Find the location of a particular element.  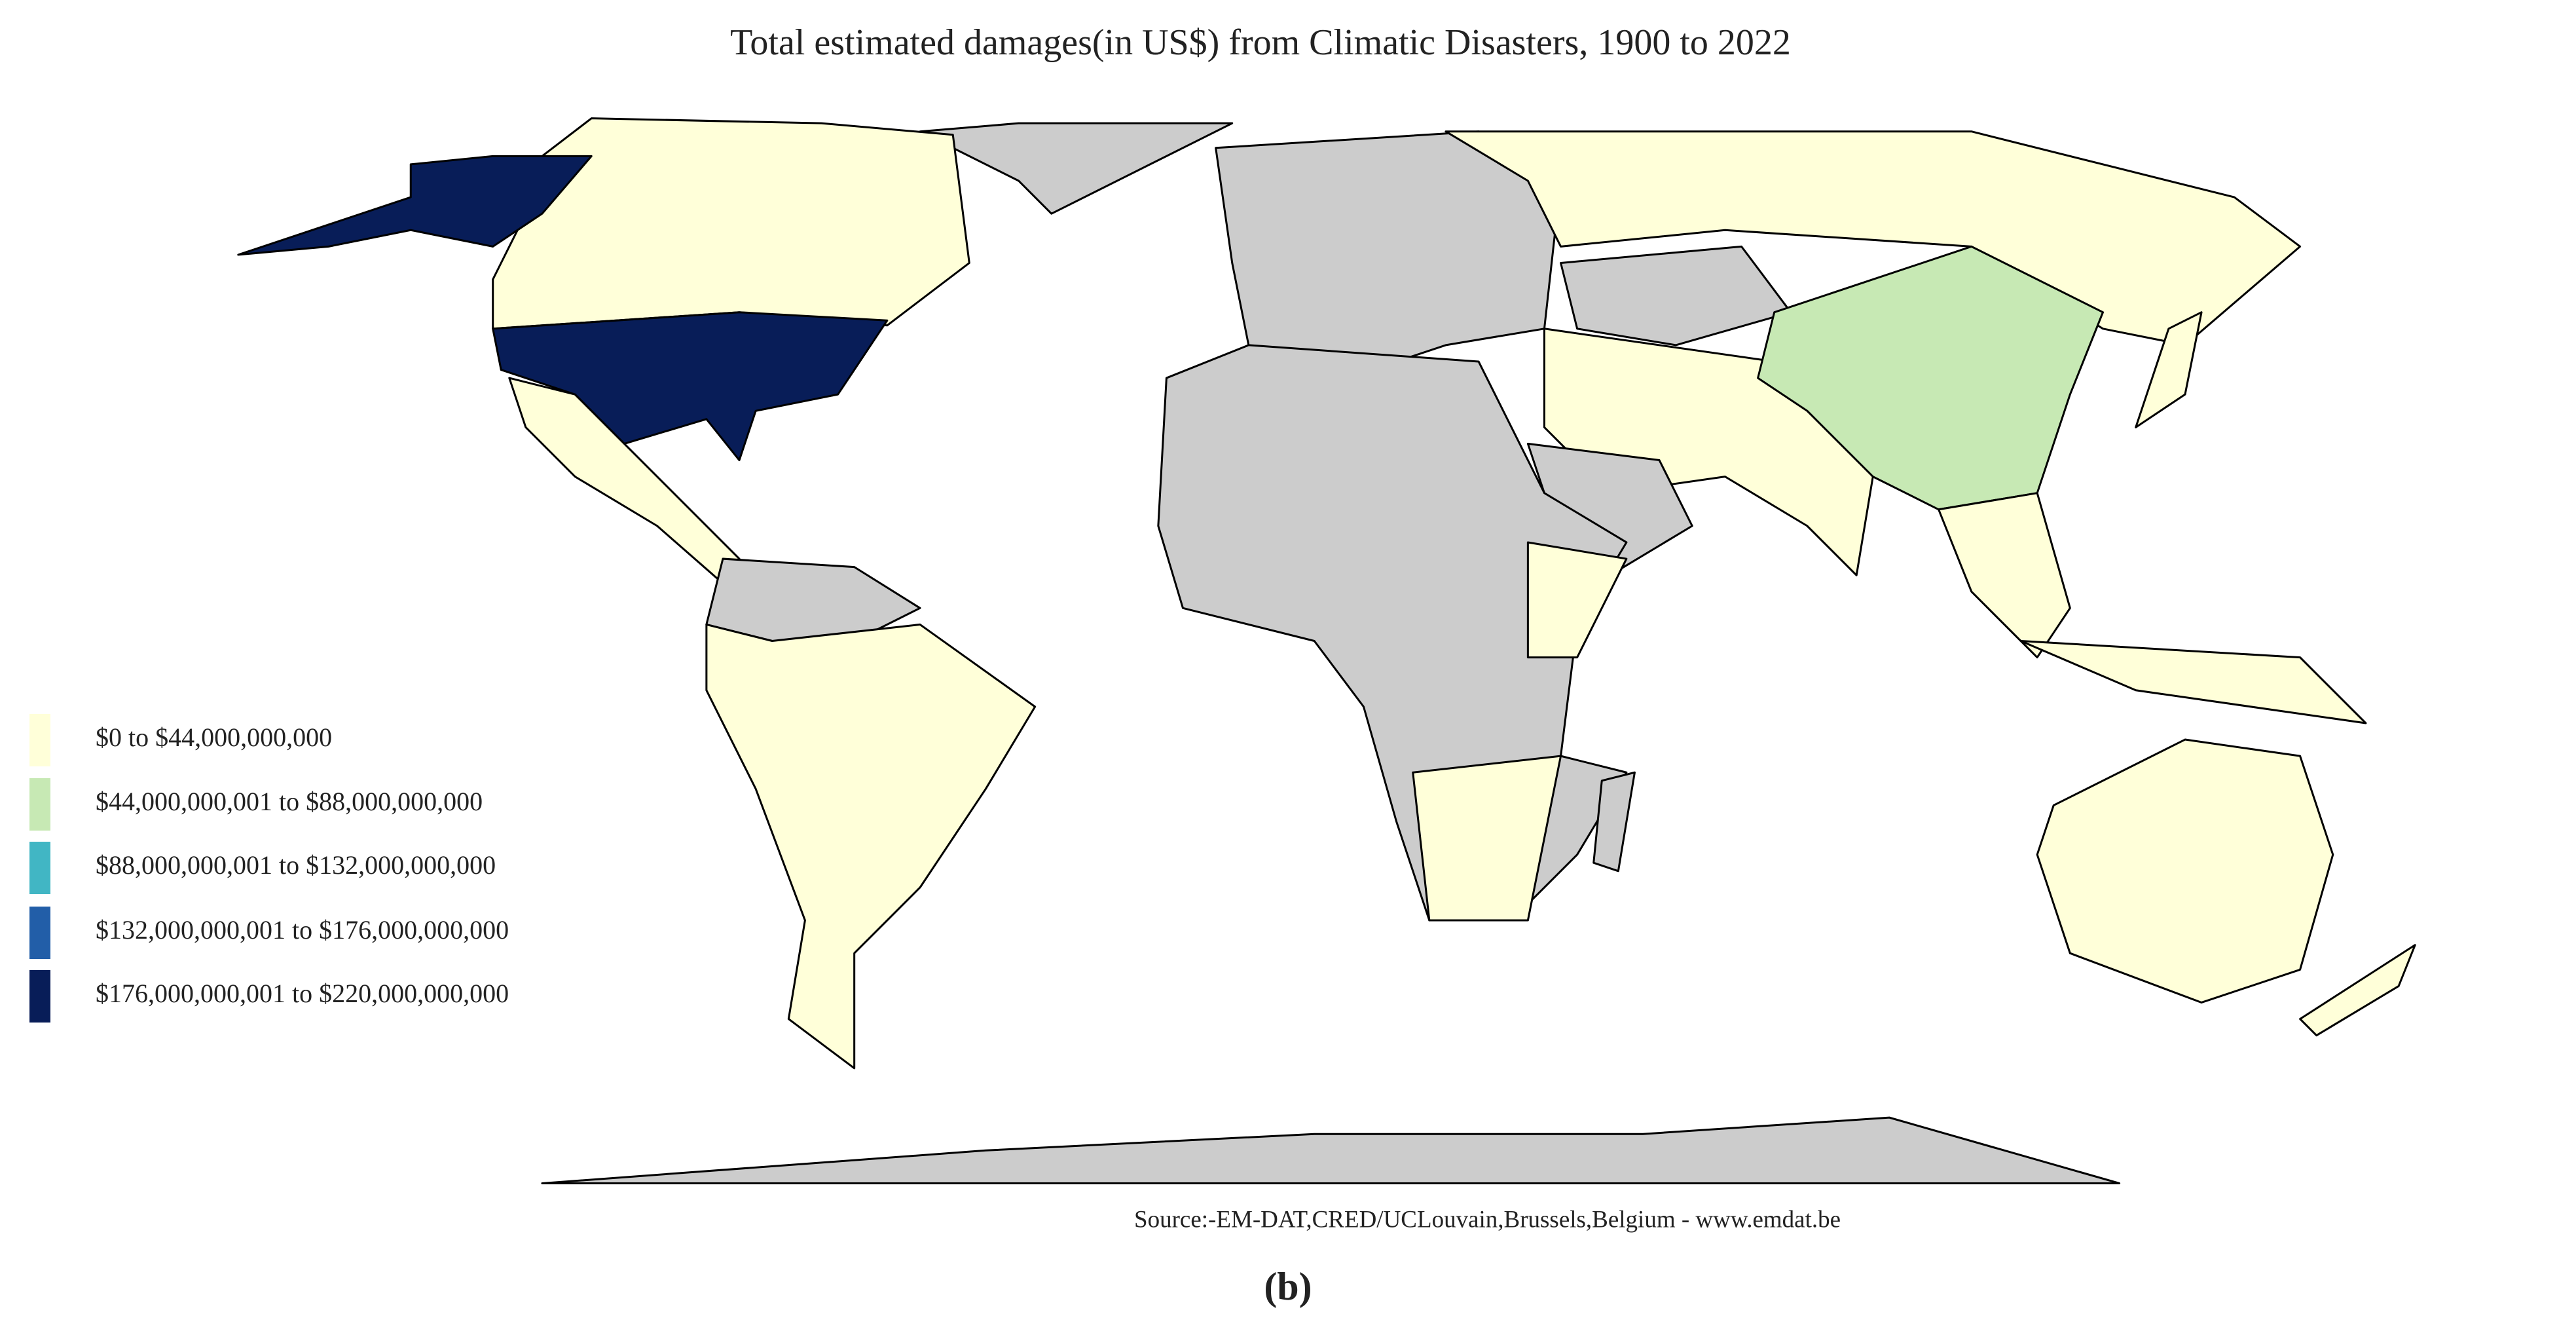

usa is located at coordinates (690, 386).